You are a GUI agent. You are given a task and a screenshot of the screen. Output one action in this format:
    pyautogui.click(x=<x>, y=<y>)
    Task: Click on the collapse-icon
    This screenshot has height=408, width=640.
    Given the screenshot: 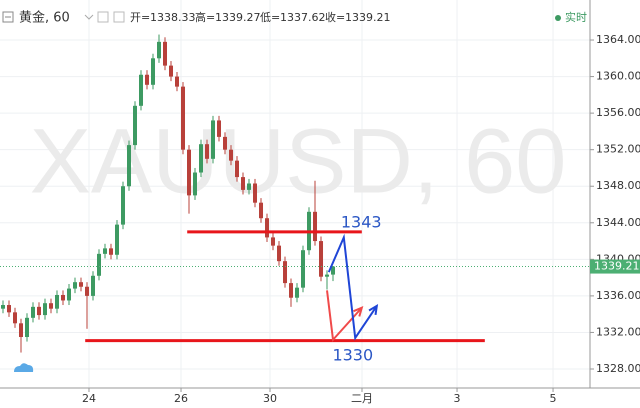 What is the action you would take?
    pyautogui.click(x=8, y=17)
    